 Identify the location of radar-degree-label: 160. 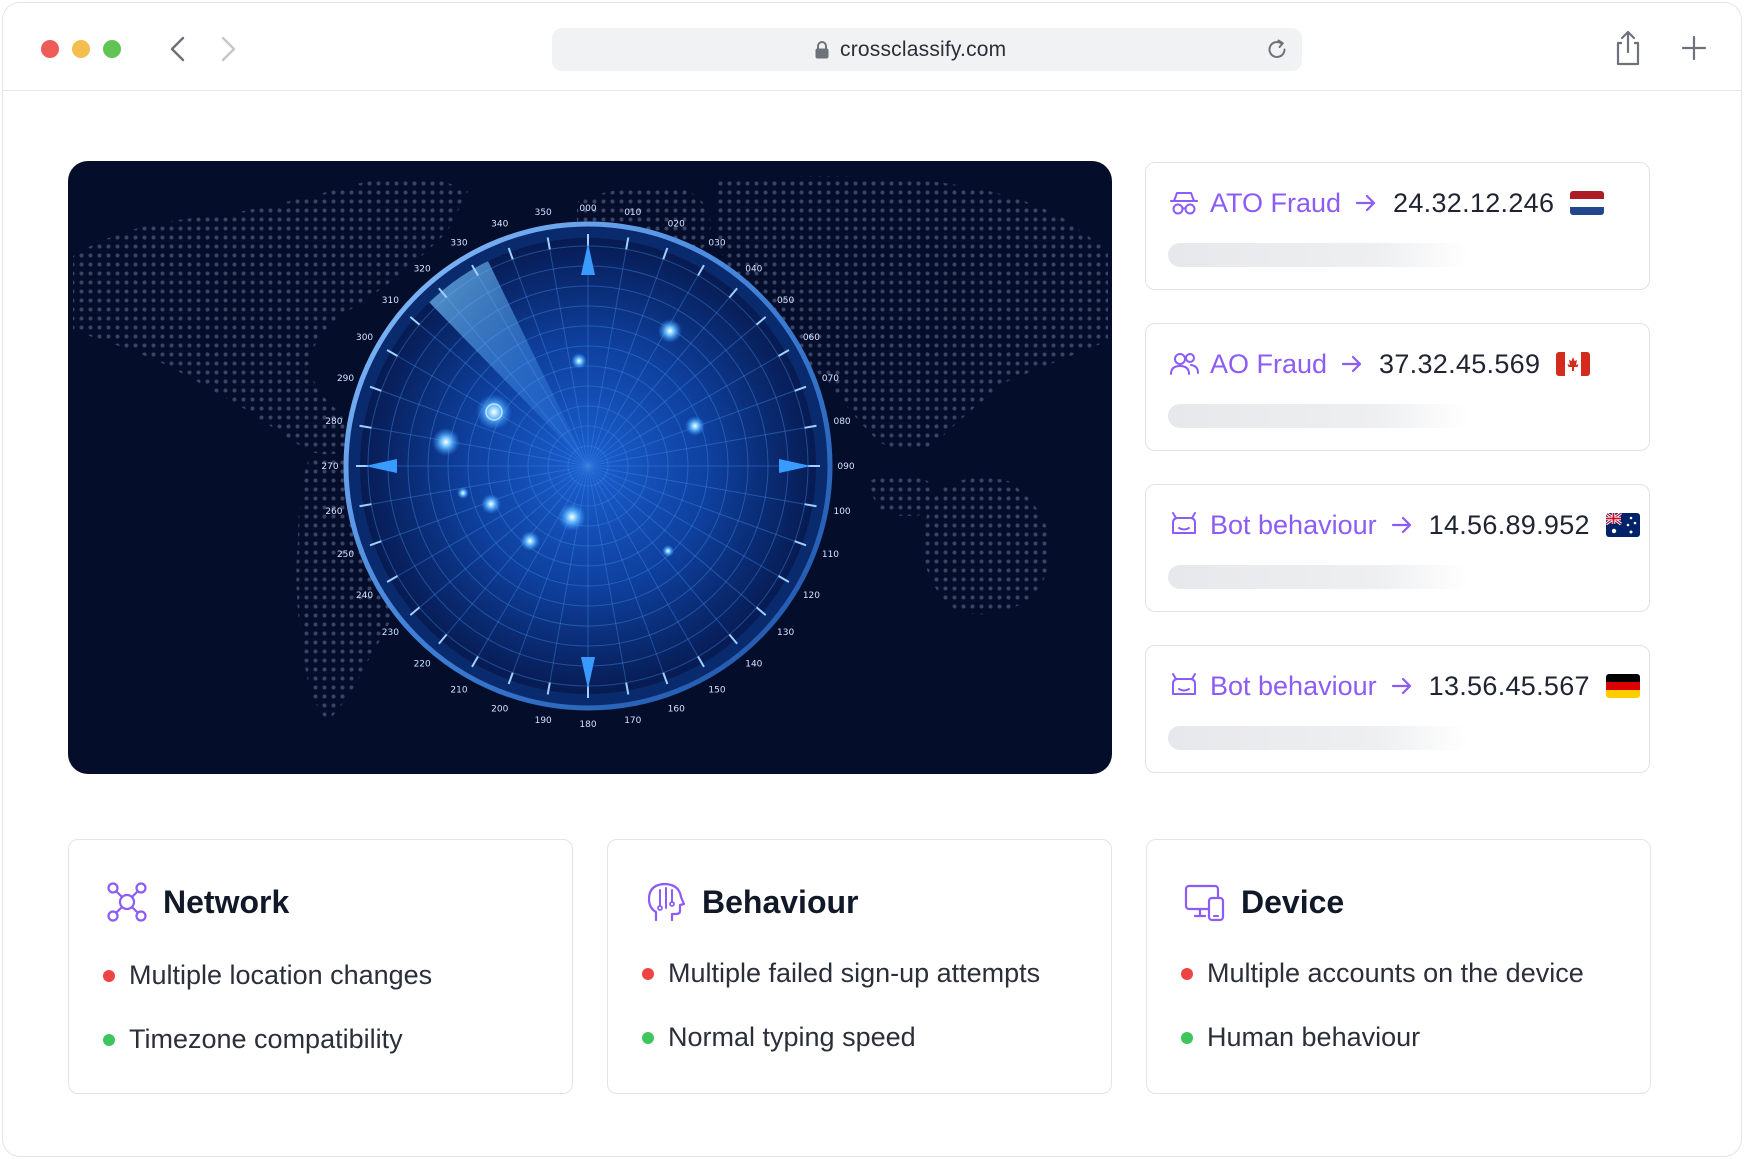
(676, 709).